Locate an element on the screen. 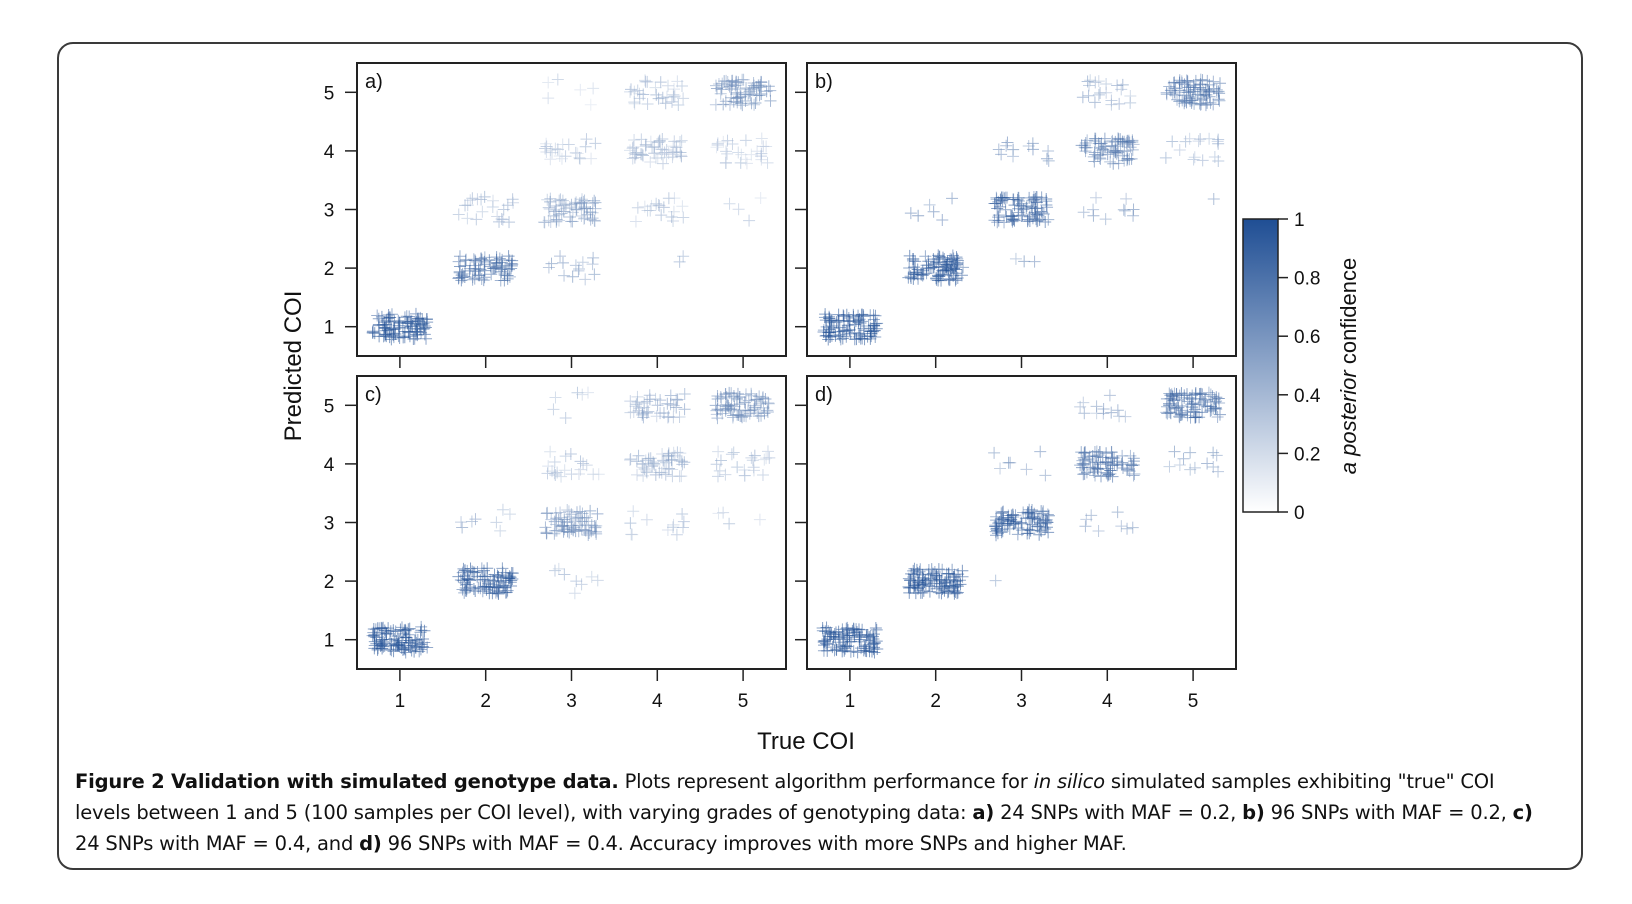 The width and height of the screenshot is (1632, 904). y-tick-label: 2 is located at coordinates (329, 269).